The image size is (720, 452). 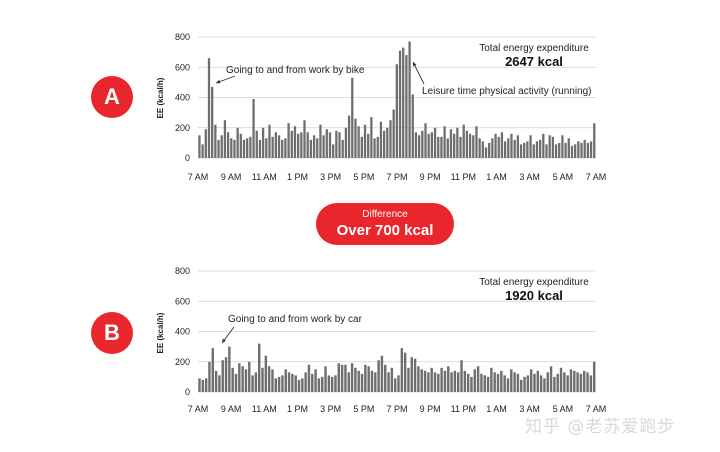 I want to click on y-tick-label: 200, so click(x=182, y=128).